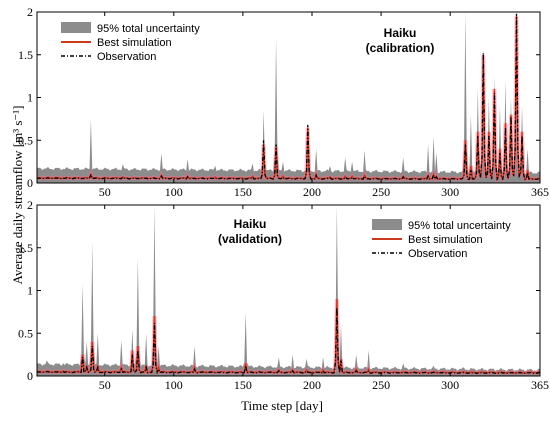 The width and height of the screenshot is (550, 421). I want to click on panel-title-line: (calibration), so click(400, 48).